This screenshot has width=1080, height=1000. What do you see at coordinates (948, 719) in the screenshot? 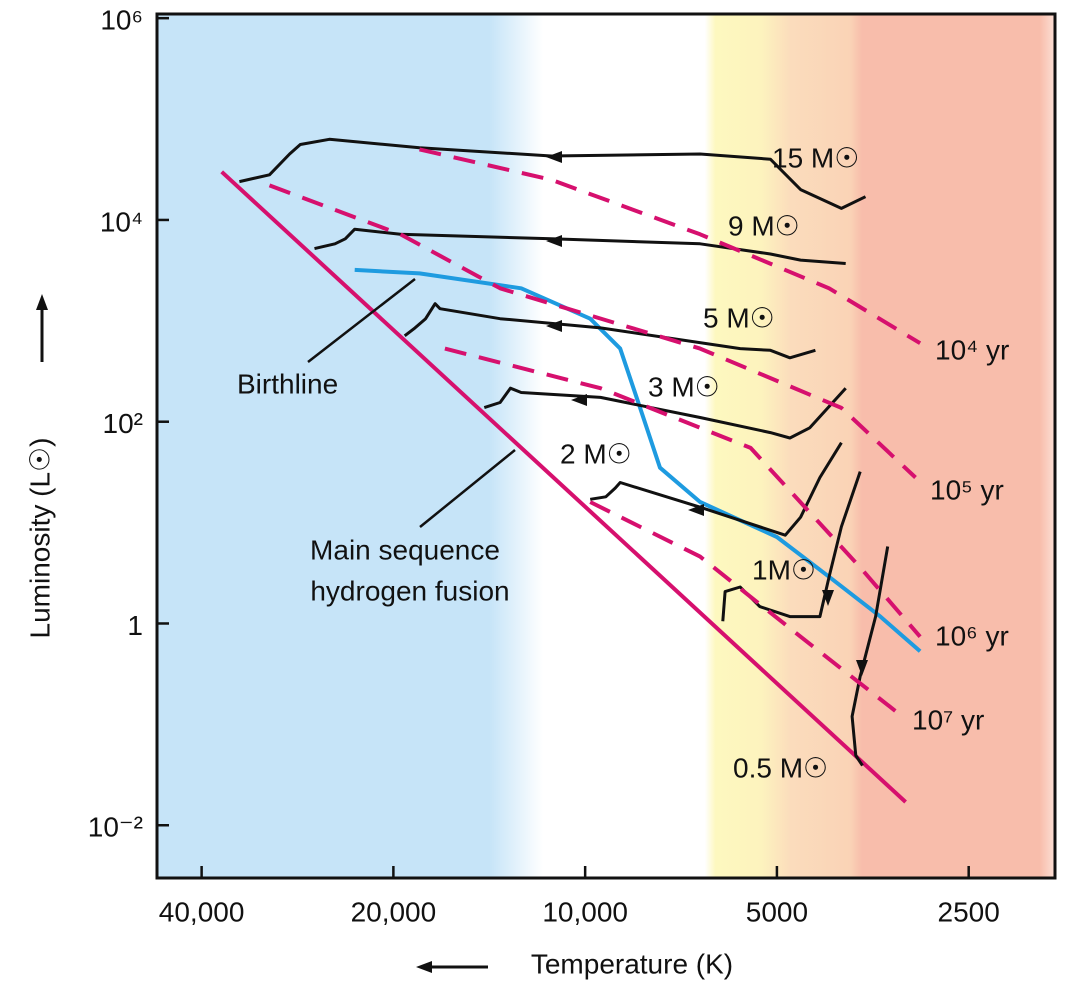
I see `series-label: 10⁷ yr` at bounding box center [948, 719].